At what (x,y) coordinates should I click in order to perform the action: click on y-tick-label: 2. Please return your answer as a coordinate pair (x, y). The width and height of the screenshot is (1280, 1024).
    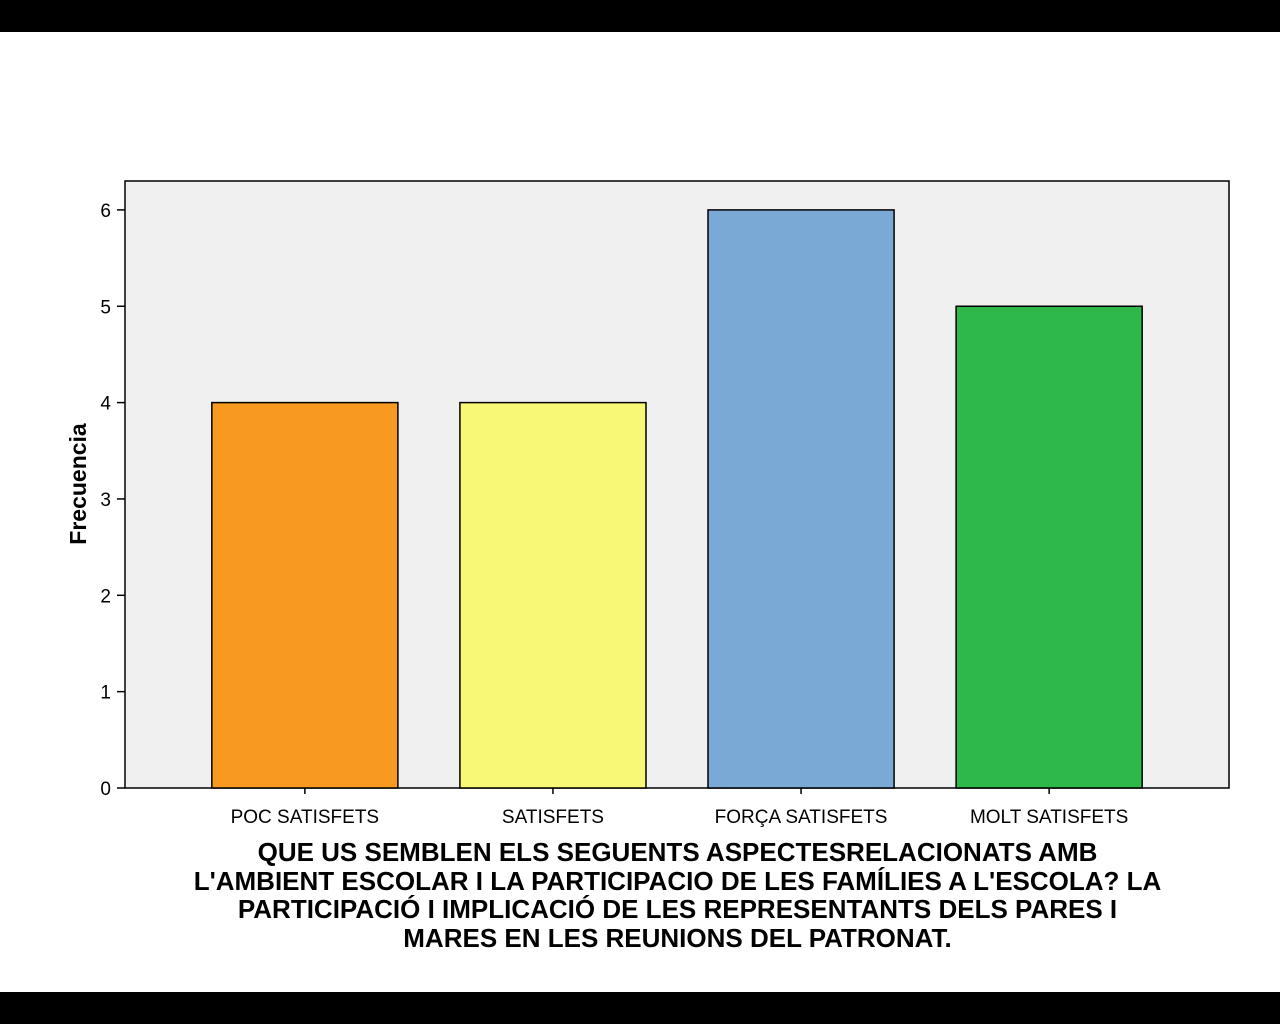
    Looking at the image, I should click on (105, 596).